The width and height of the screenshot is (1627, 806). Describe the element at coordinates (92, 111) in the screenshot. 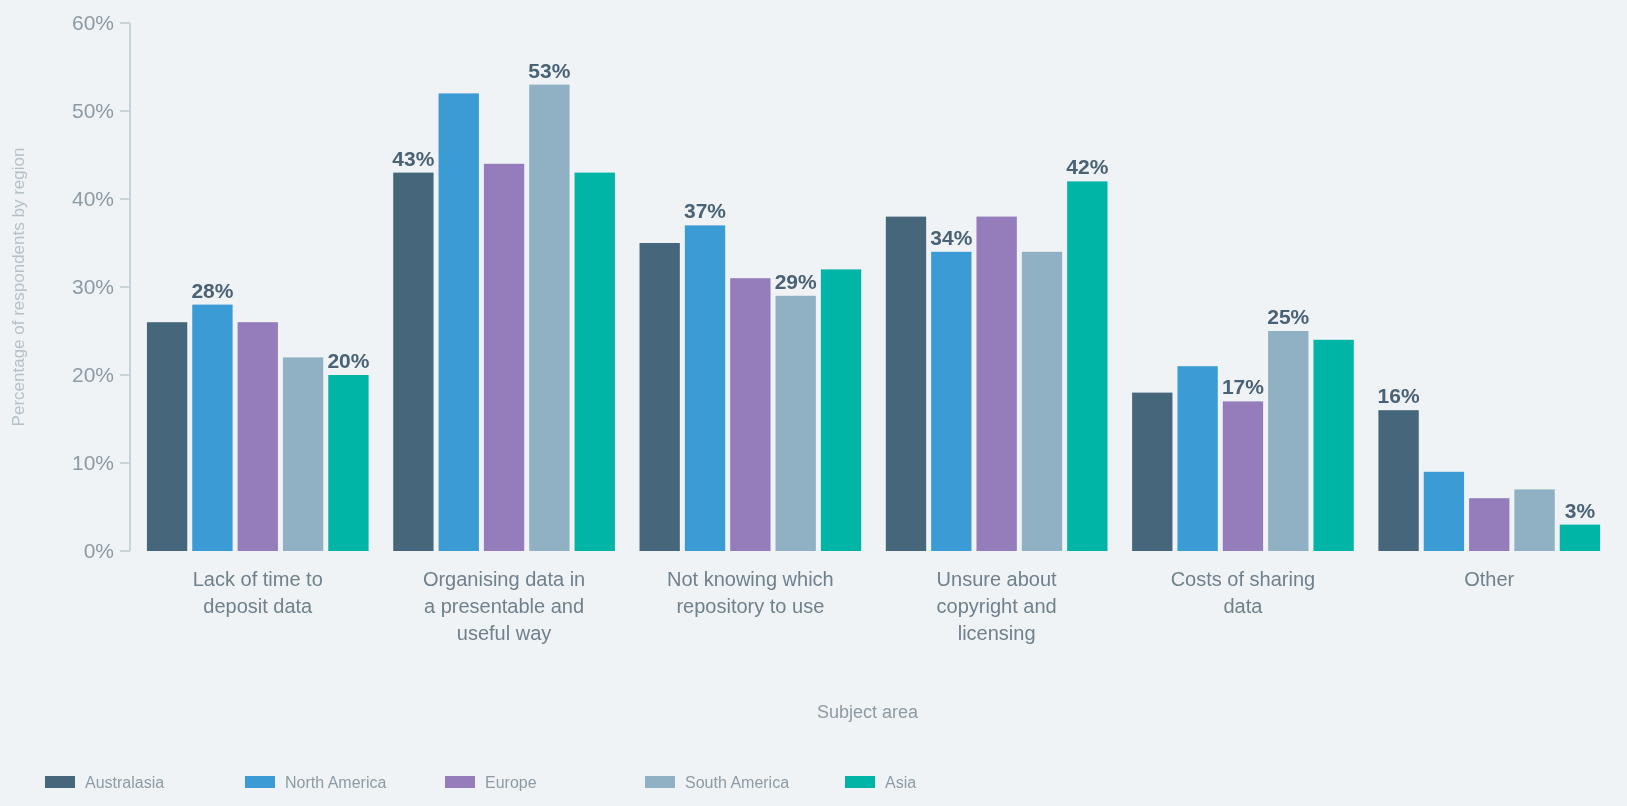

I see `y-tick-label: 50%` at that location.